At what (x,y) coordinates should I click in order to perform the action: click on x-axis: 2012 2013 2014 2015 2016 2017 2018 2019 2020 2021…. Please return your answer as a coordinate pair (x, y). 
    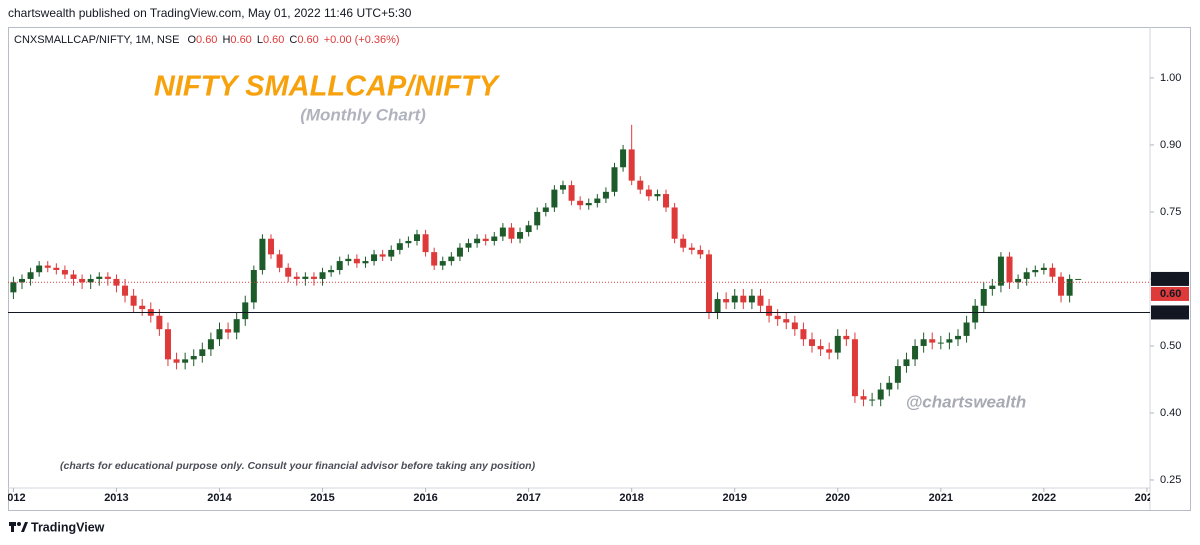
    Looking at the image, I should click on (575, 496).